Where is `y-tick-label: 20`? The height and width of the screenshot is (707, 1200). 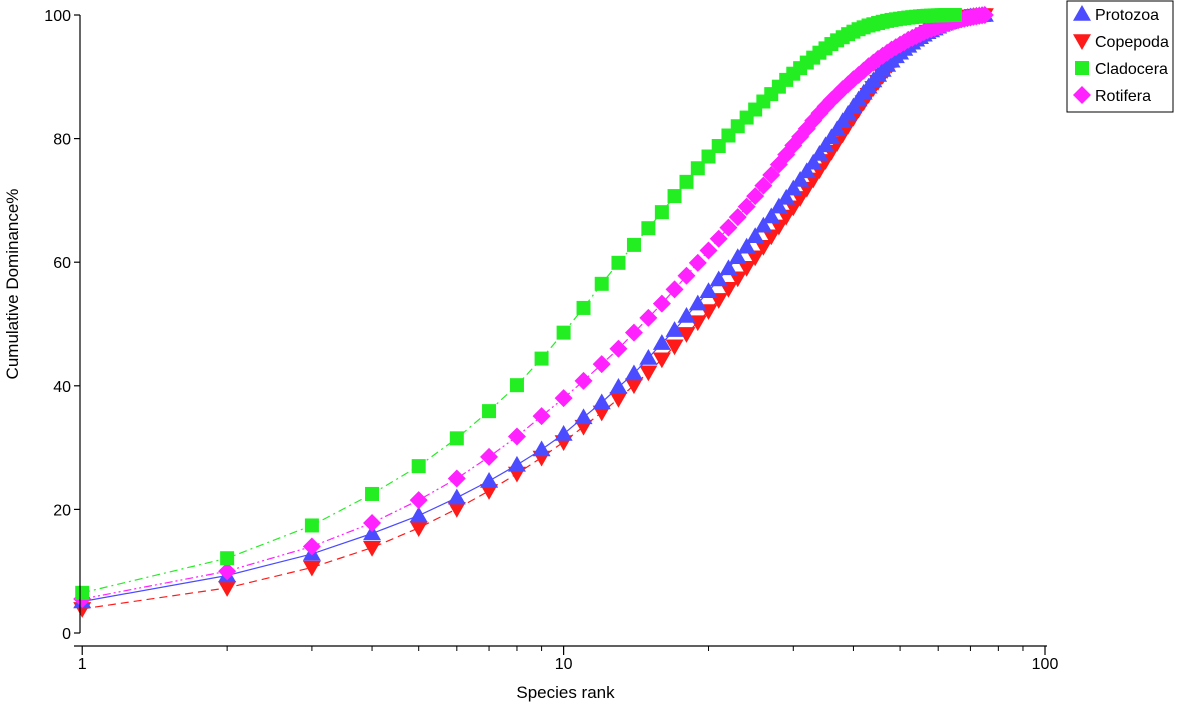 y-tick-label: 20 is located at coordinates (62, 510).